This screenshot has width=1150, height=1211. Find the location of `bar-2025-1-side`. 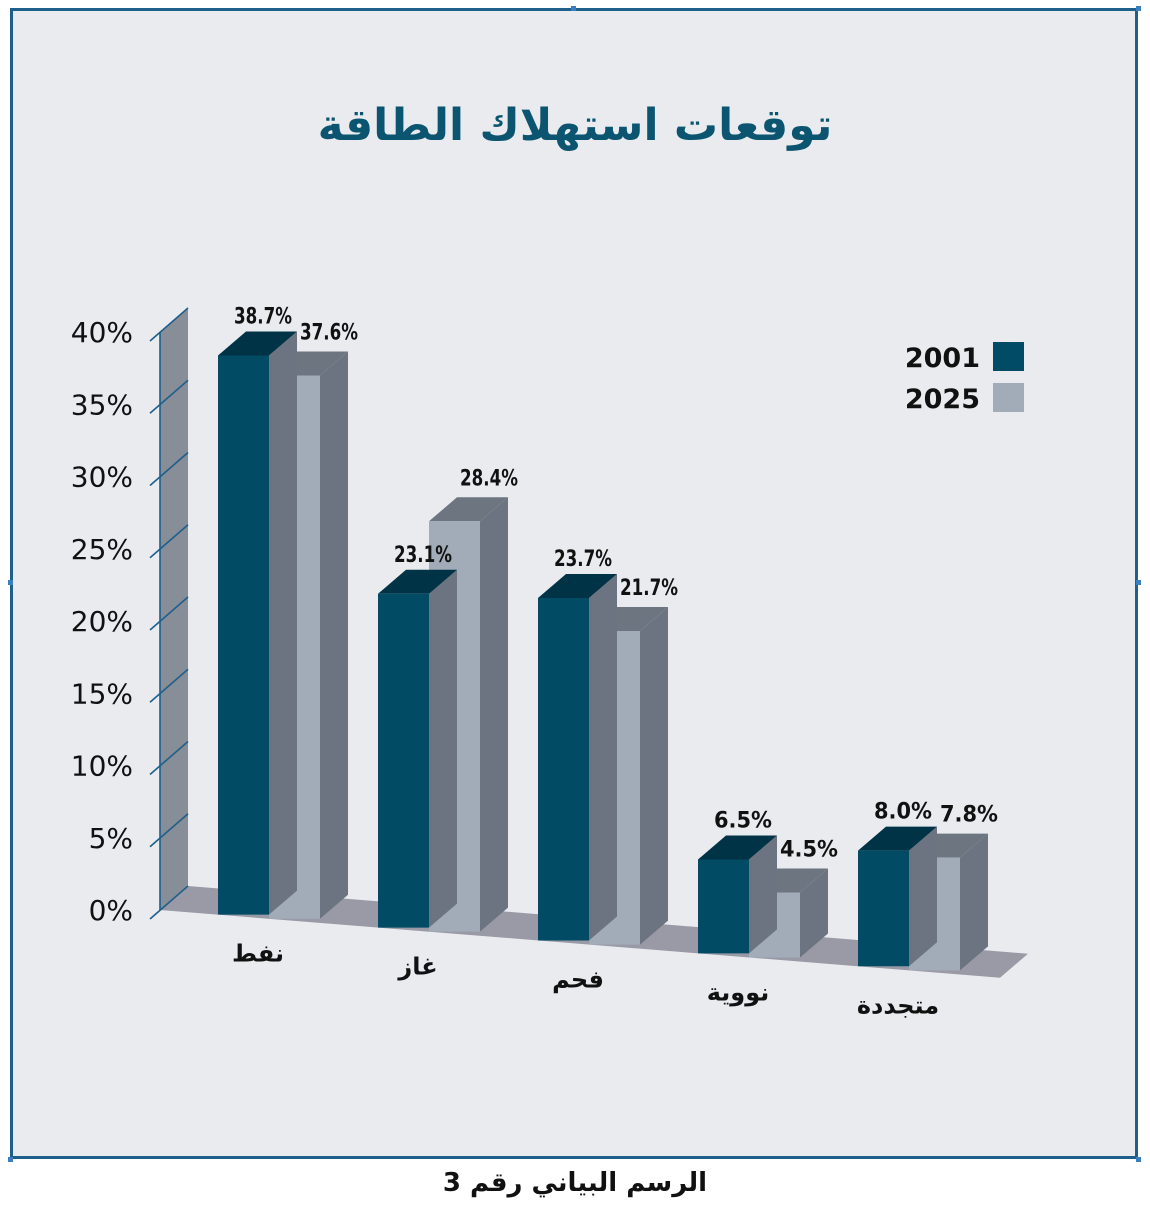

bar-2025-1-side is located at coordinates (494, 714).